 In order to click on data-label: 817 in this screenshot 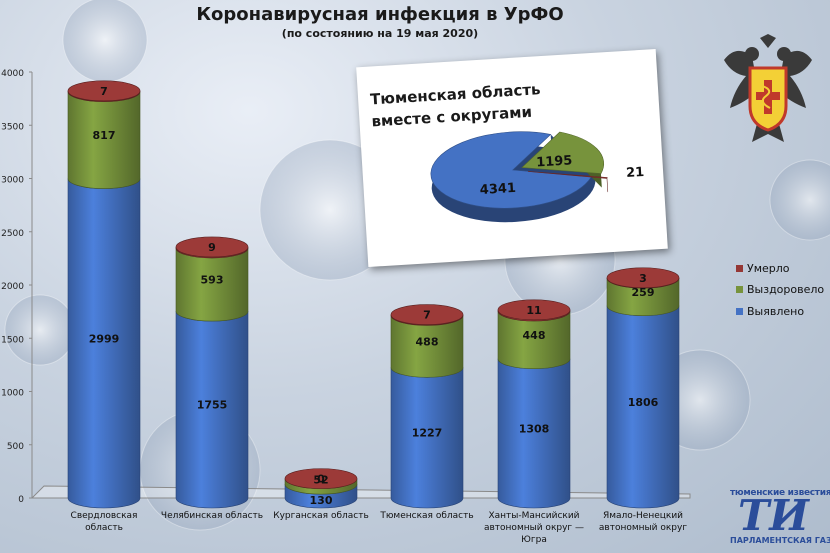, I will do `click(104, 135)`.